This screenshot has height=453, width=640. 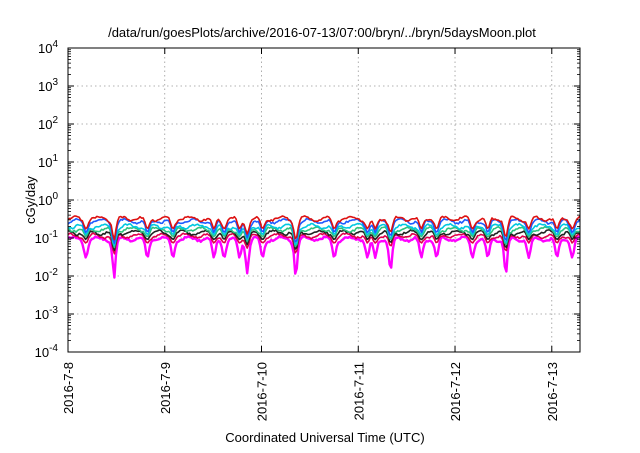 What do you see at coordinates (455, 391) in the screenshot?
I see `x-tick-label: 2016-7-12` at bounding box center [455, 391].